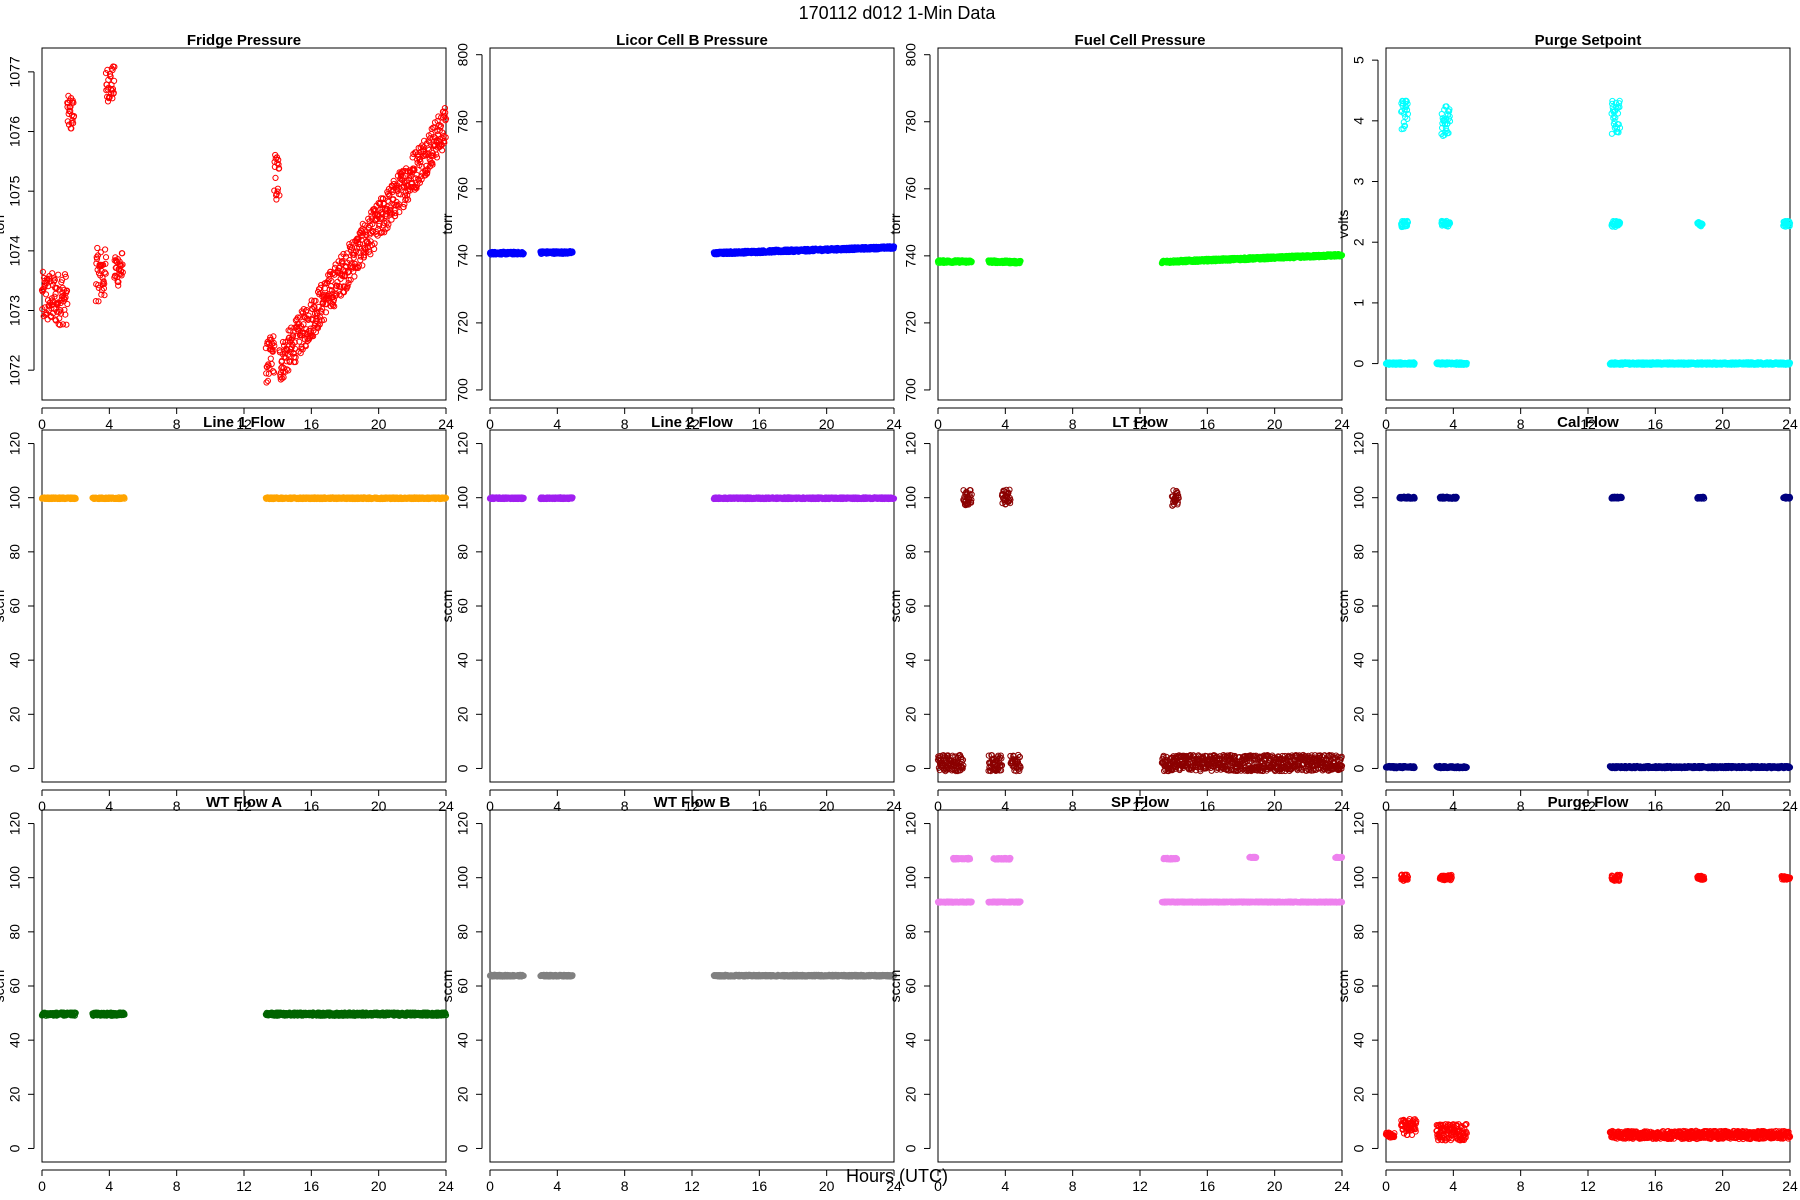  What do you see at coordinates (463, 55) in the screenshot?
I see `y-tick-label: 800` at bounding box center [463, 55].